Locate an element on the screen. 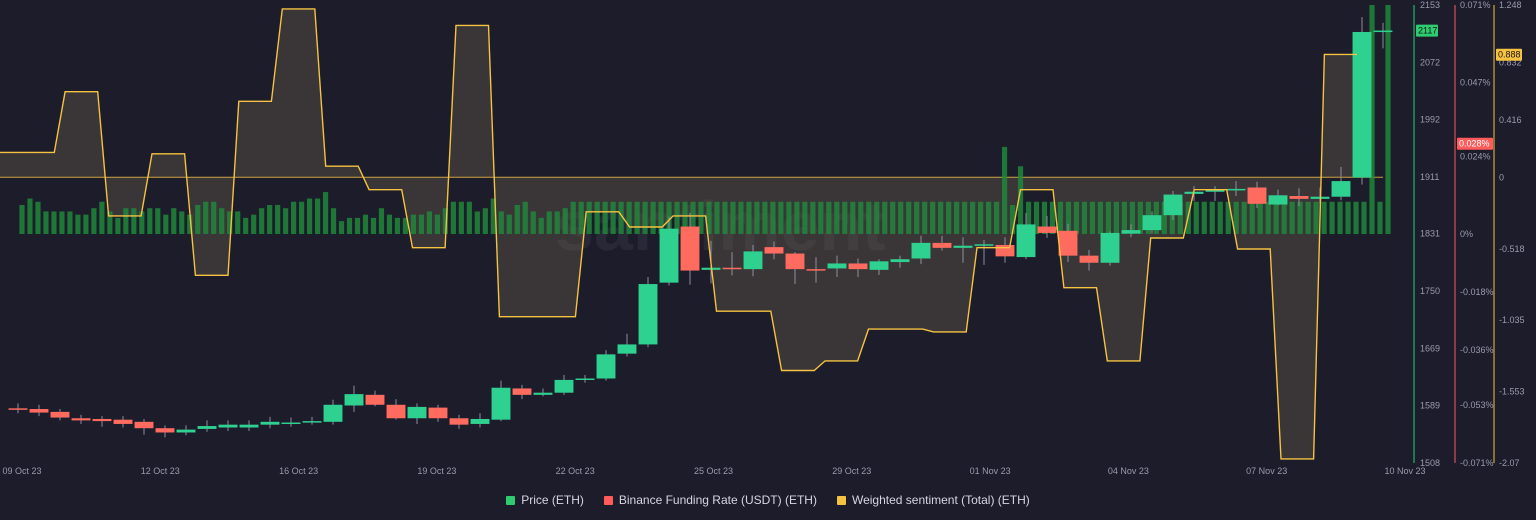  funding-current-badge-bg is located at coordinates (1475, 143).